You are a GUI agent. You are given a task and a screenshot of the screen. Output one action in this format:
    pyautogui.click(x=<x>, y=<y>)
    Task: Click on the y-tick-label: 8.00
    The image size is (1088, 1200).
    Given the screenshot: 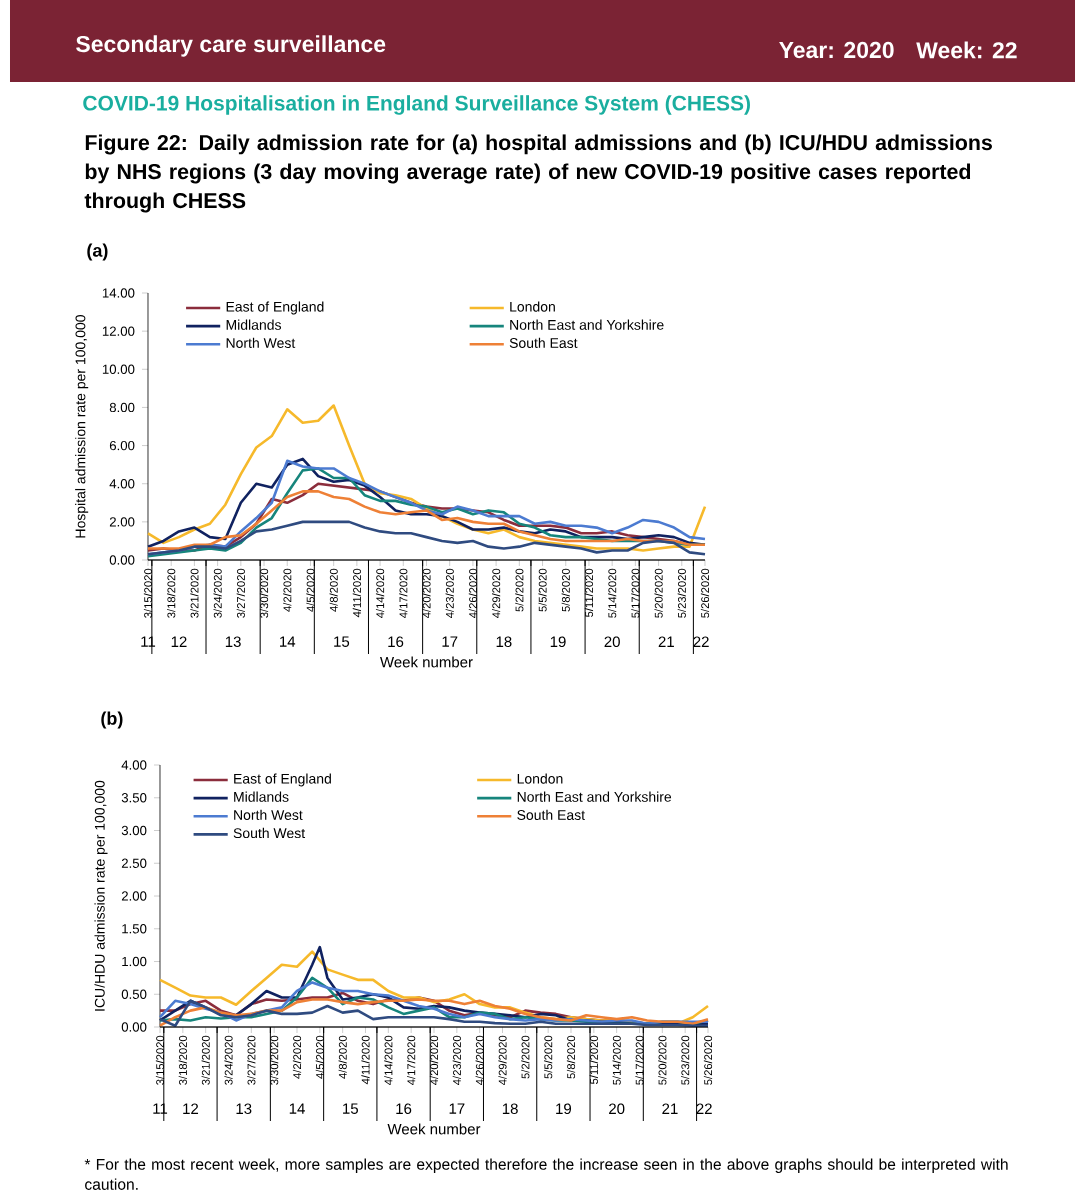 What is the action you would take?
    pyautogui.click(x=122, y=407)
    